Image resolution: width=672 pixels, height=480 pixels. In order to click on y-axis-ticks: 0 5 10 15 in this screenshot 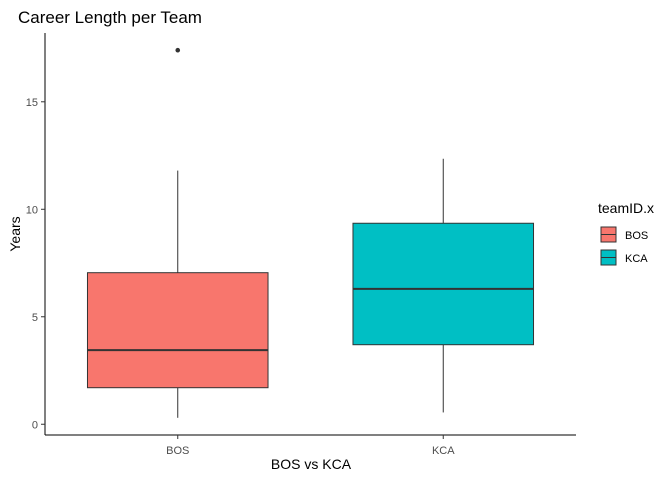, I will do `click(35, 264)`.